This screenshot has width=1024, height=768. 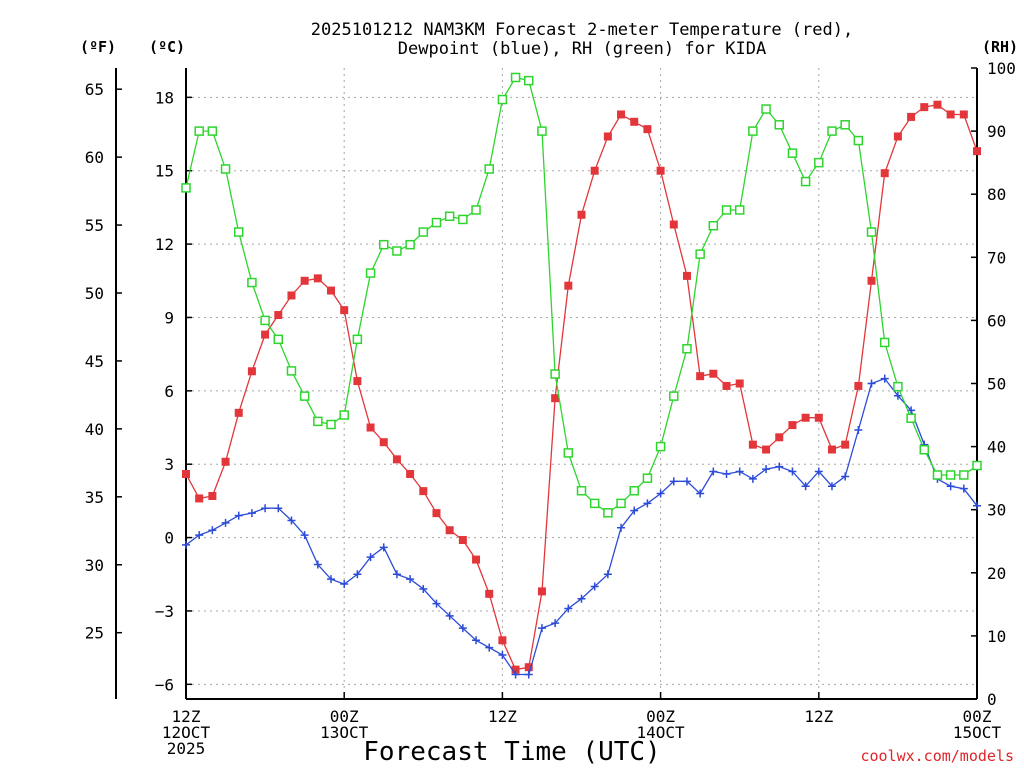 I want to click on rh-tick-label: 100, so click(x=1001, y=68).